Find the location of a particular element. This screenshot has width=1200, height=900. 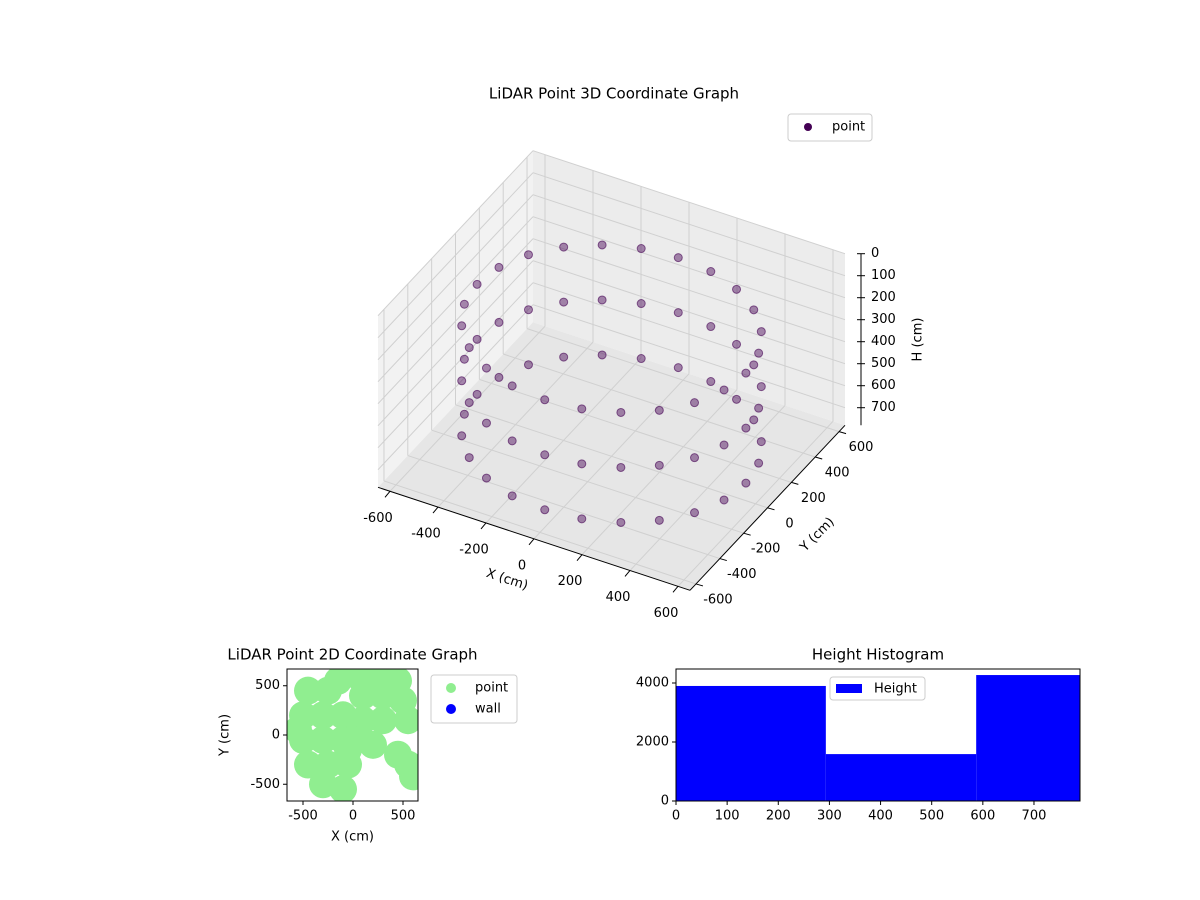

z-tick-label: 500 is located at coordinates (883, 363).